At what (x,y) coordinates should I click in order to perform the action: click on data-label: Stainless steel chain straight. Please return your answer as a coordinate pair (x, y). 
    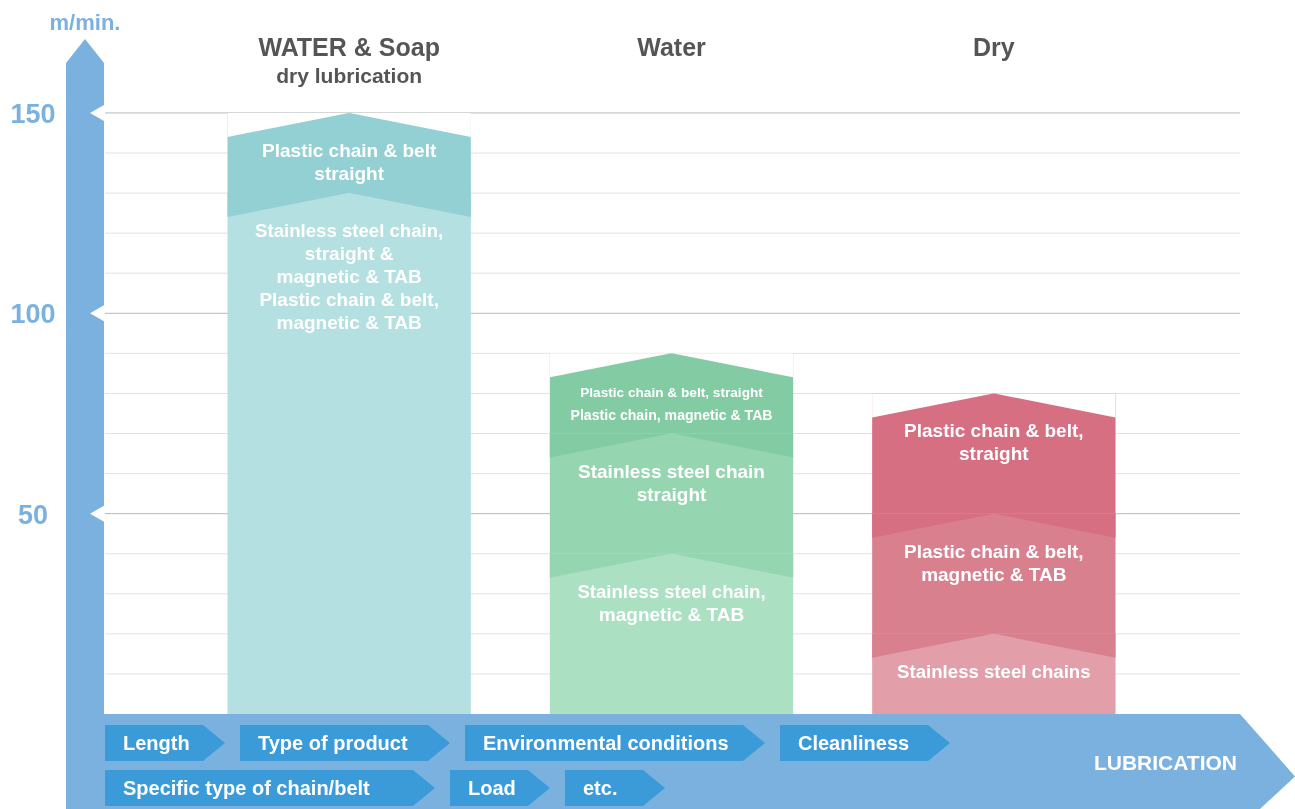
    Looking at the image, I should click on (671, 482).